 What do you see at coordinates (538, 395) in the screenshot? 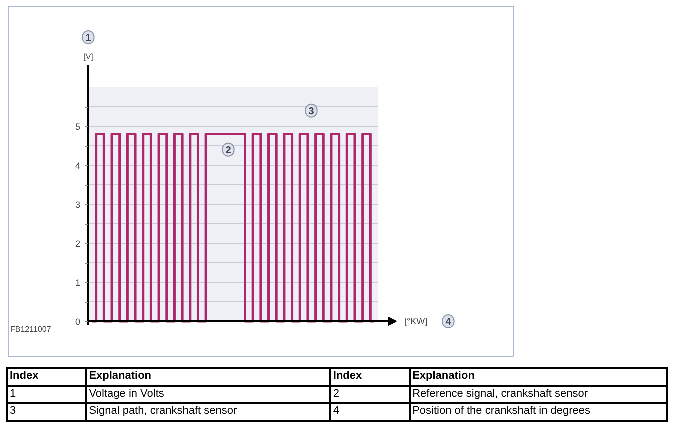
I see `text: Reference signal, crankshaft sensor` at bounding box center [538, 395].